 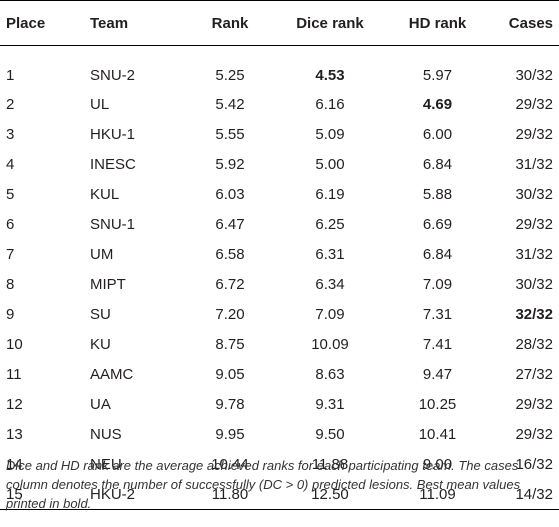 I want to click on cell-place: 10, so click(x=14, y=344).